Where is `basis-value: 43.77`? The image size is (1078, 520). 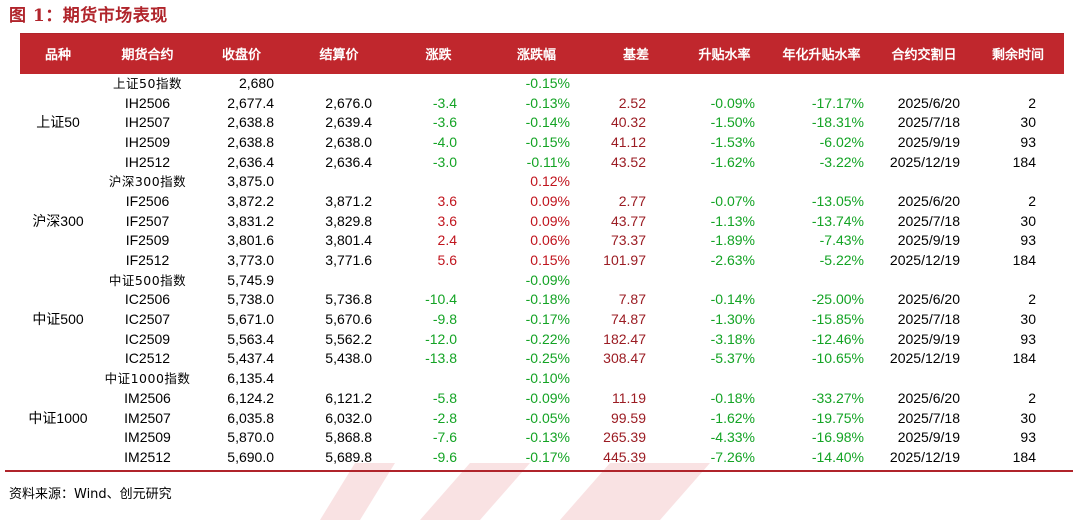
basis-value: 43.77 is located at coordinates (628, 220).